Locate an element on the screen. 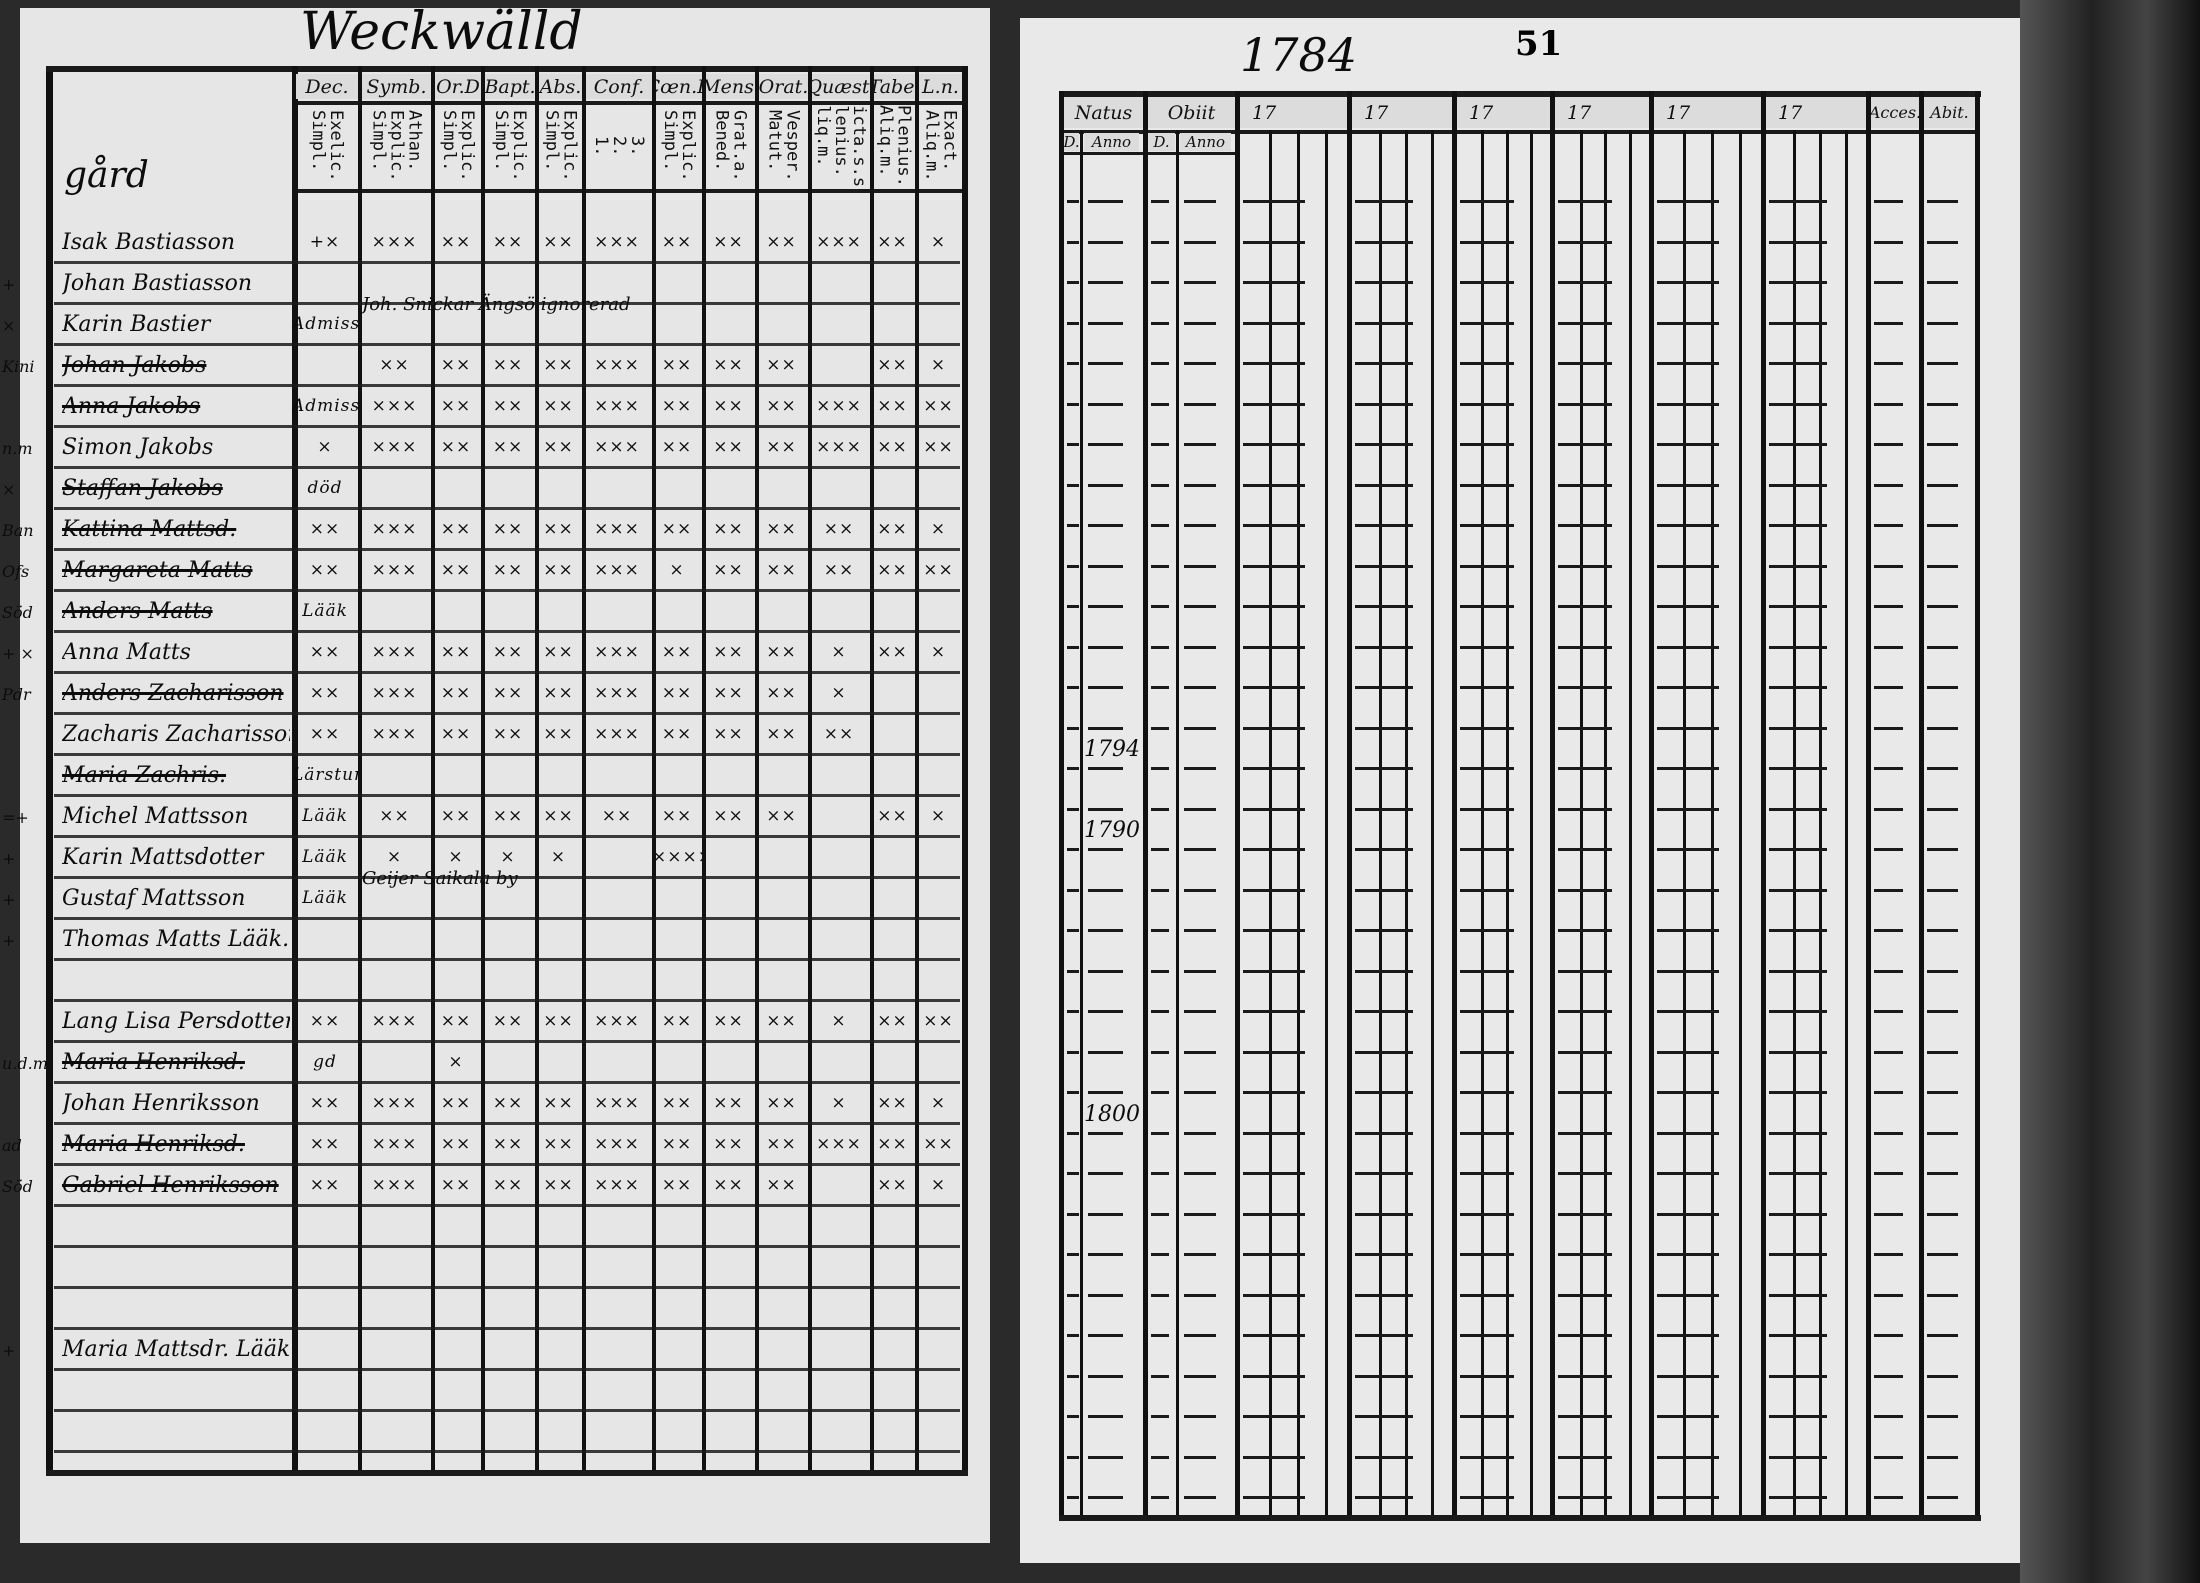 This screenshot has width=2200, height=1583. parish-title: Weckwälld is located at coordinates (441, 32).